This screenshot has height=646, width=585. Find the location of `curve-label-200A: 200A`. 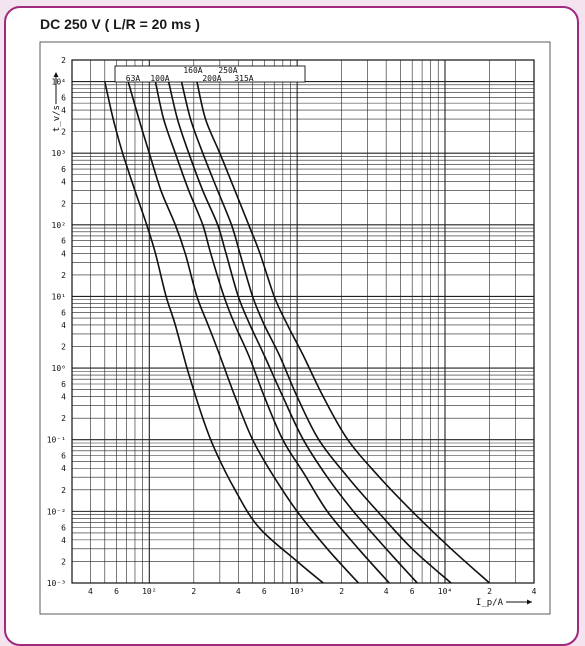

curve-label-200A: 200A is located at coordinates (211, 78).